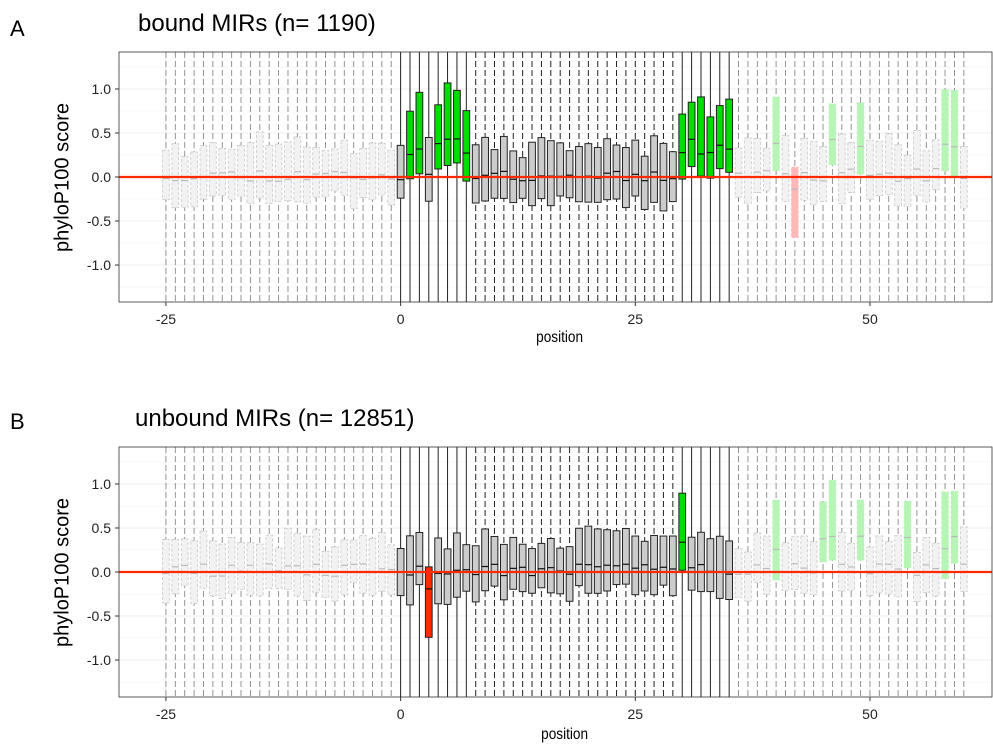 Image resolution: width=993 pixels, height=745 pixels. I want to click on panel-letter: B, so click(17, 421).